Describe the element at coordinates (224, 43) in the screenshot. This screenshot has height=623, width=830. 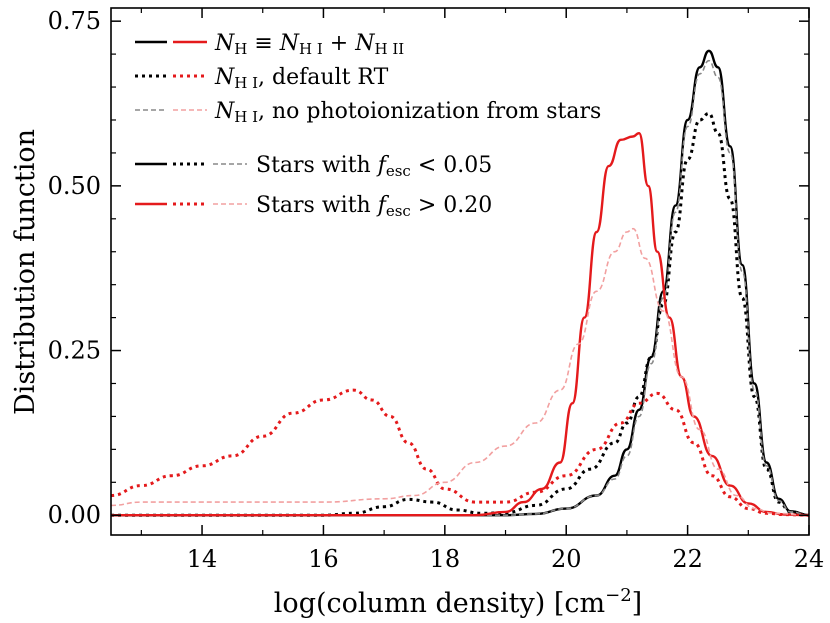
I see `legend-nh-symbol: N` at that location.